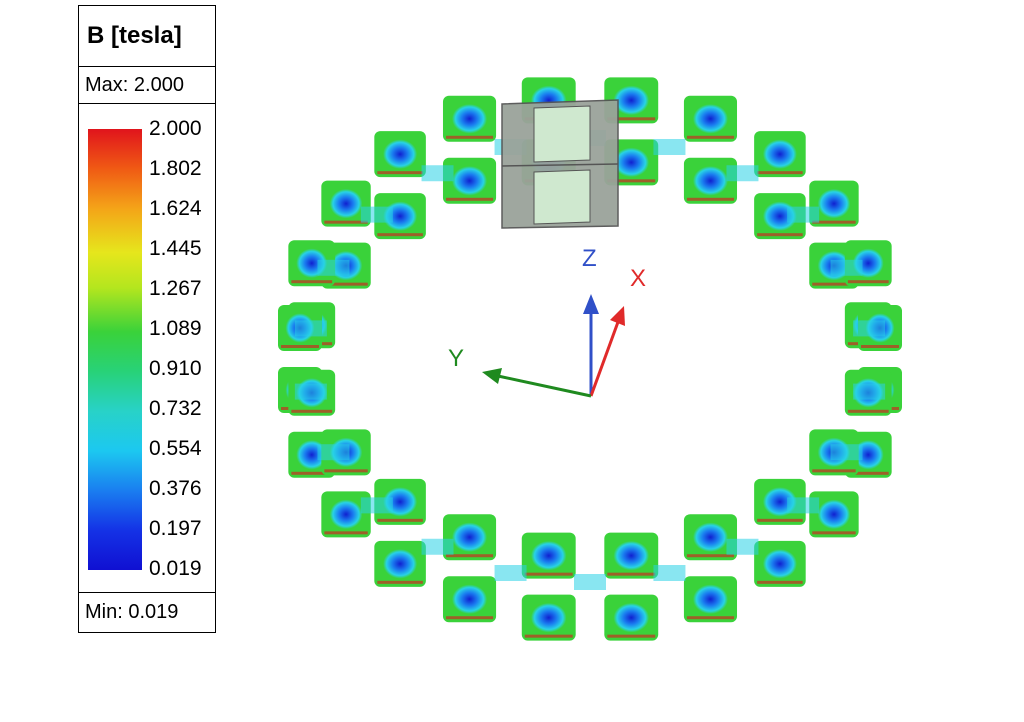 The image size is (1024, 722). I want to click on x-axis-label: X, so click(638, 278).